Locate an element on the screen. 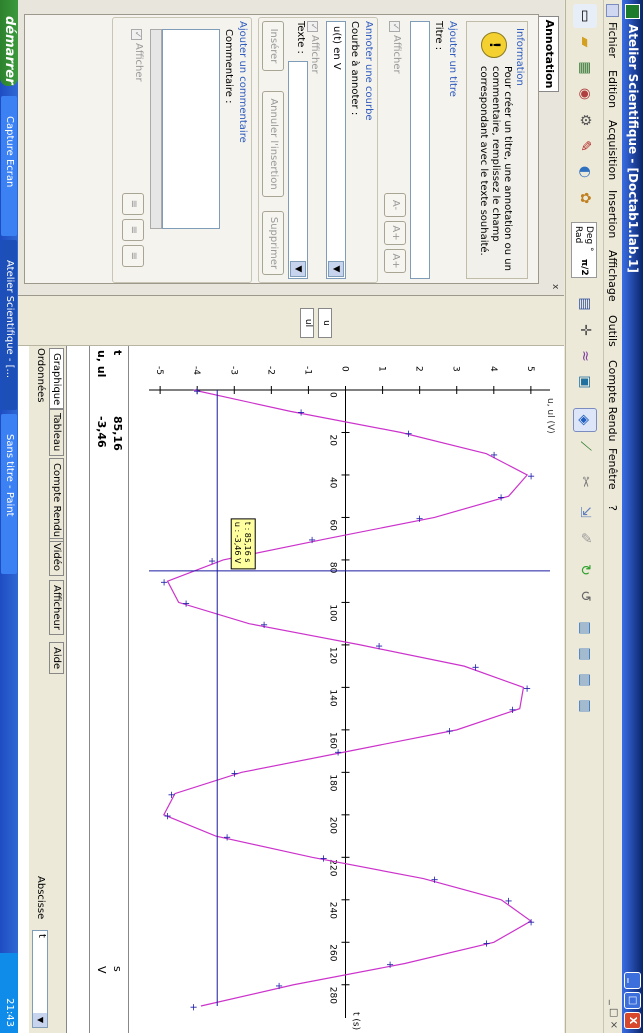 The image size is (643, 1033). tab-compte-rendu: Compte Rendu is located at coordinates (56, 500).